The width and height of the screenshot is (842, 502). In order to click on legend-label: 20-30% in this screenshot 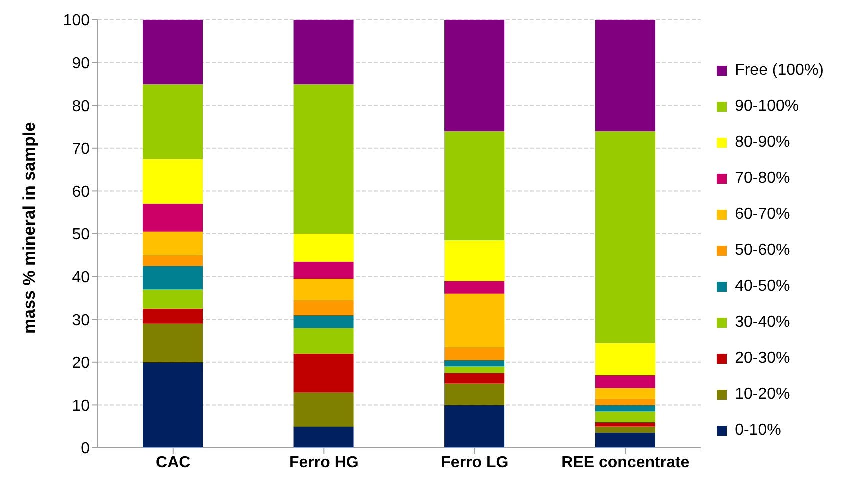, I will do `click(762, 359)`.